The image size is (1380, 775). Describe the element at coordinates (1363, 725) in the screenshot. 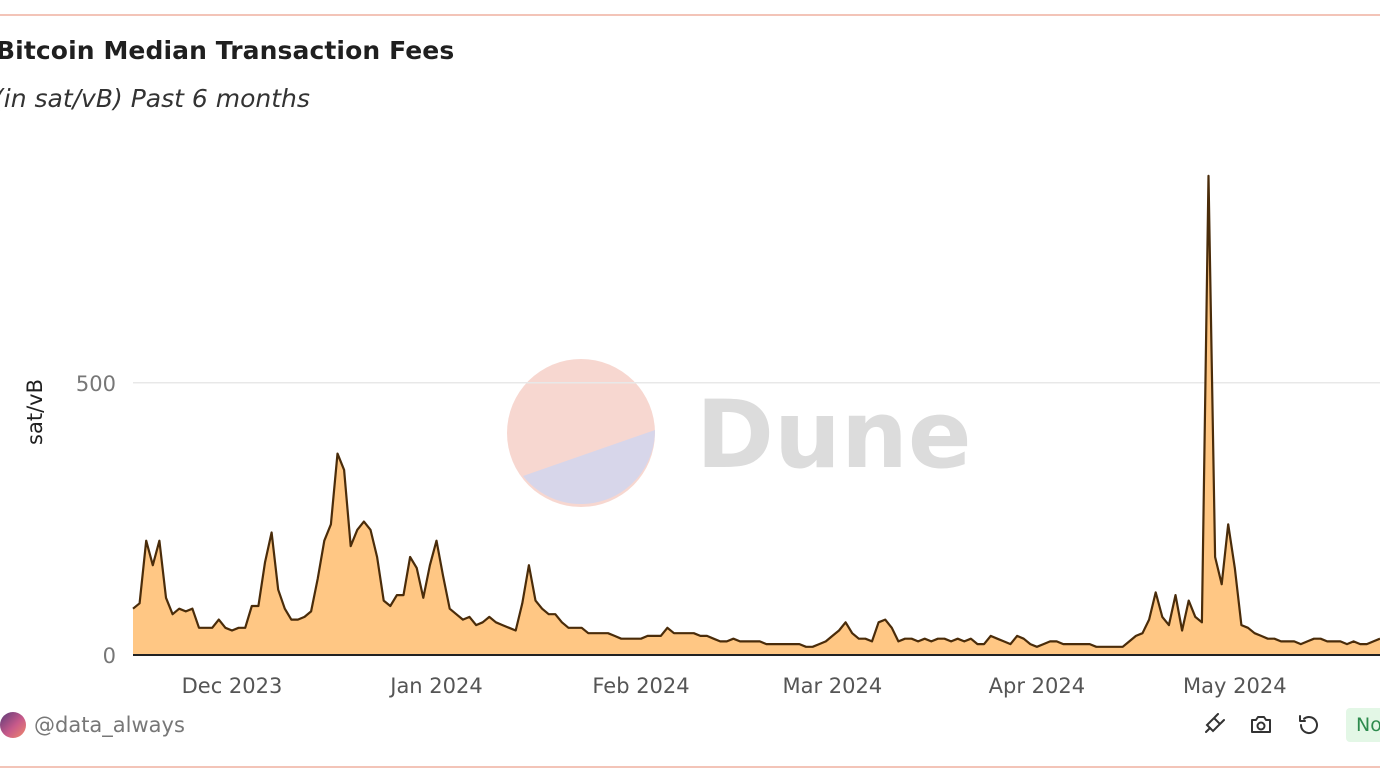

I see `status-badge: No` at that location.